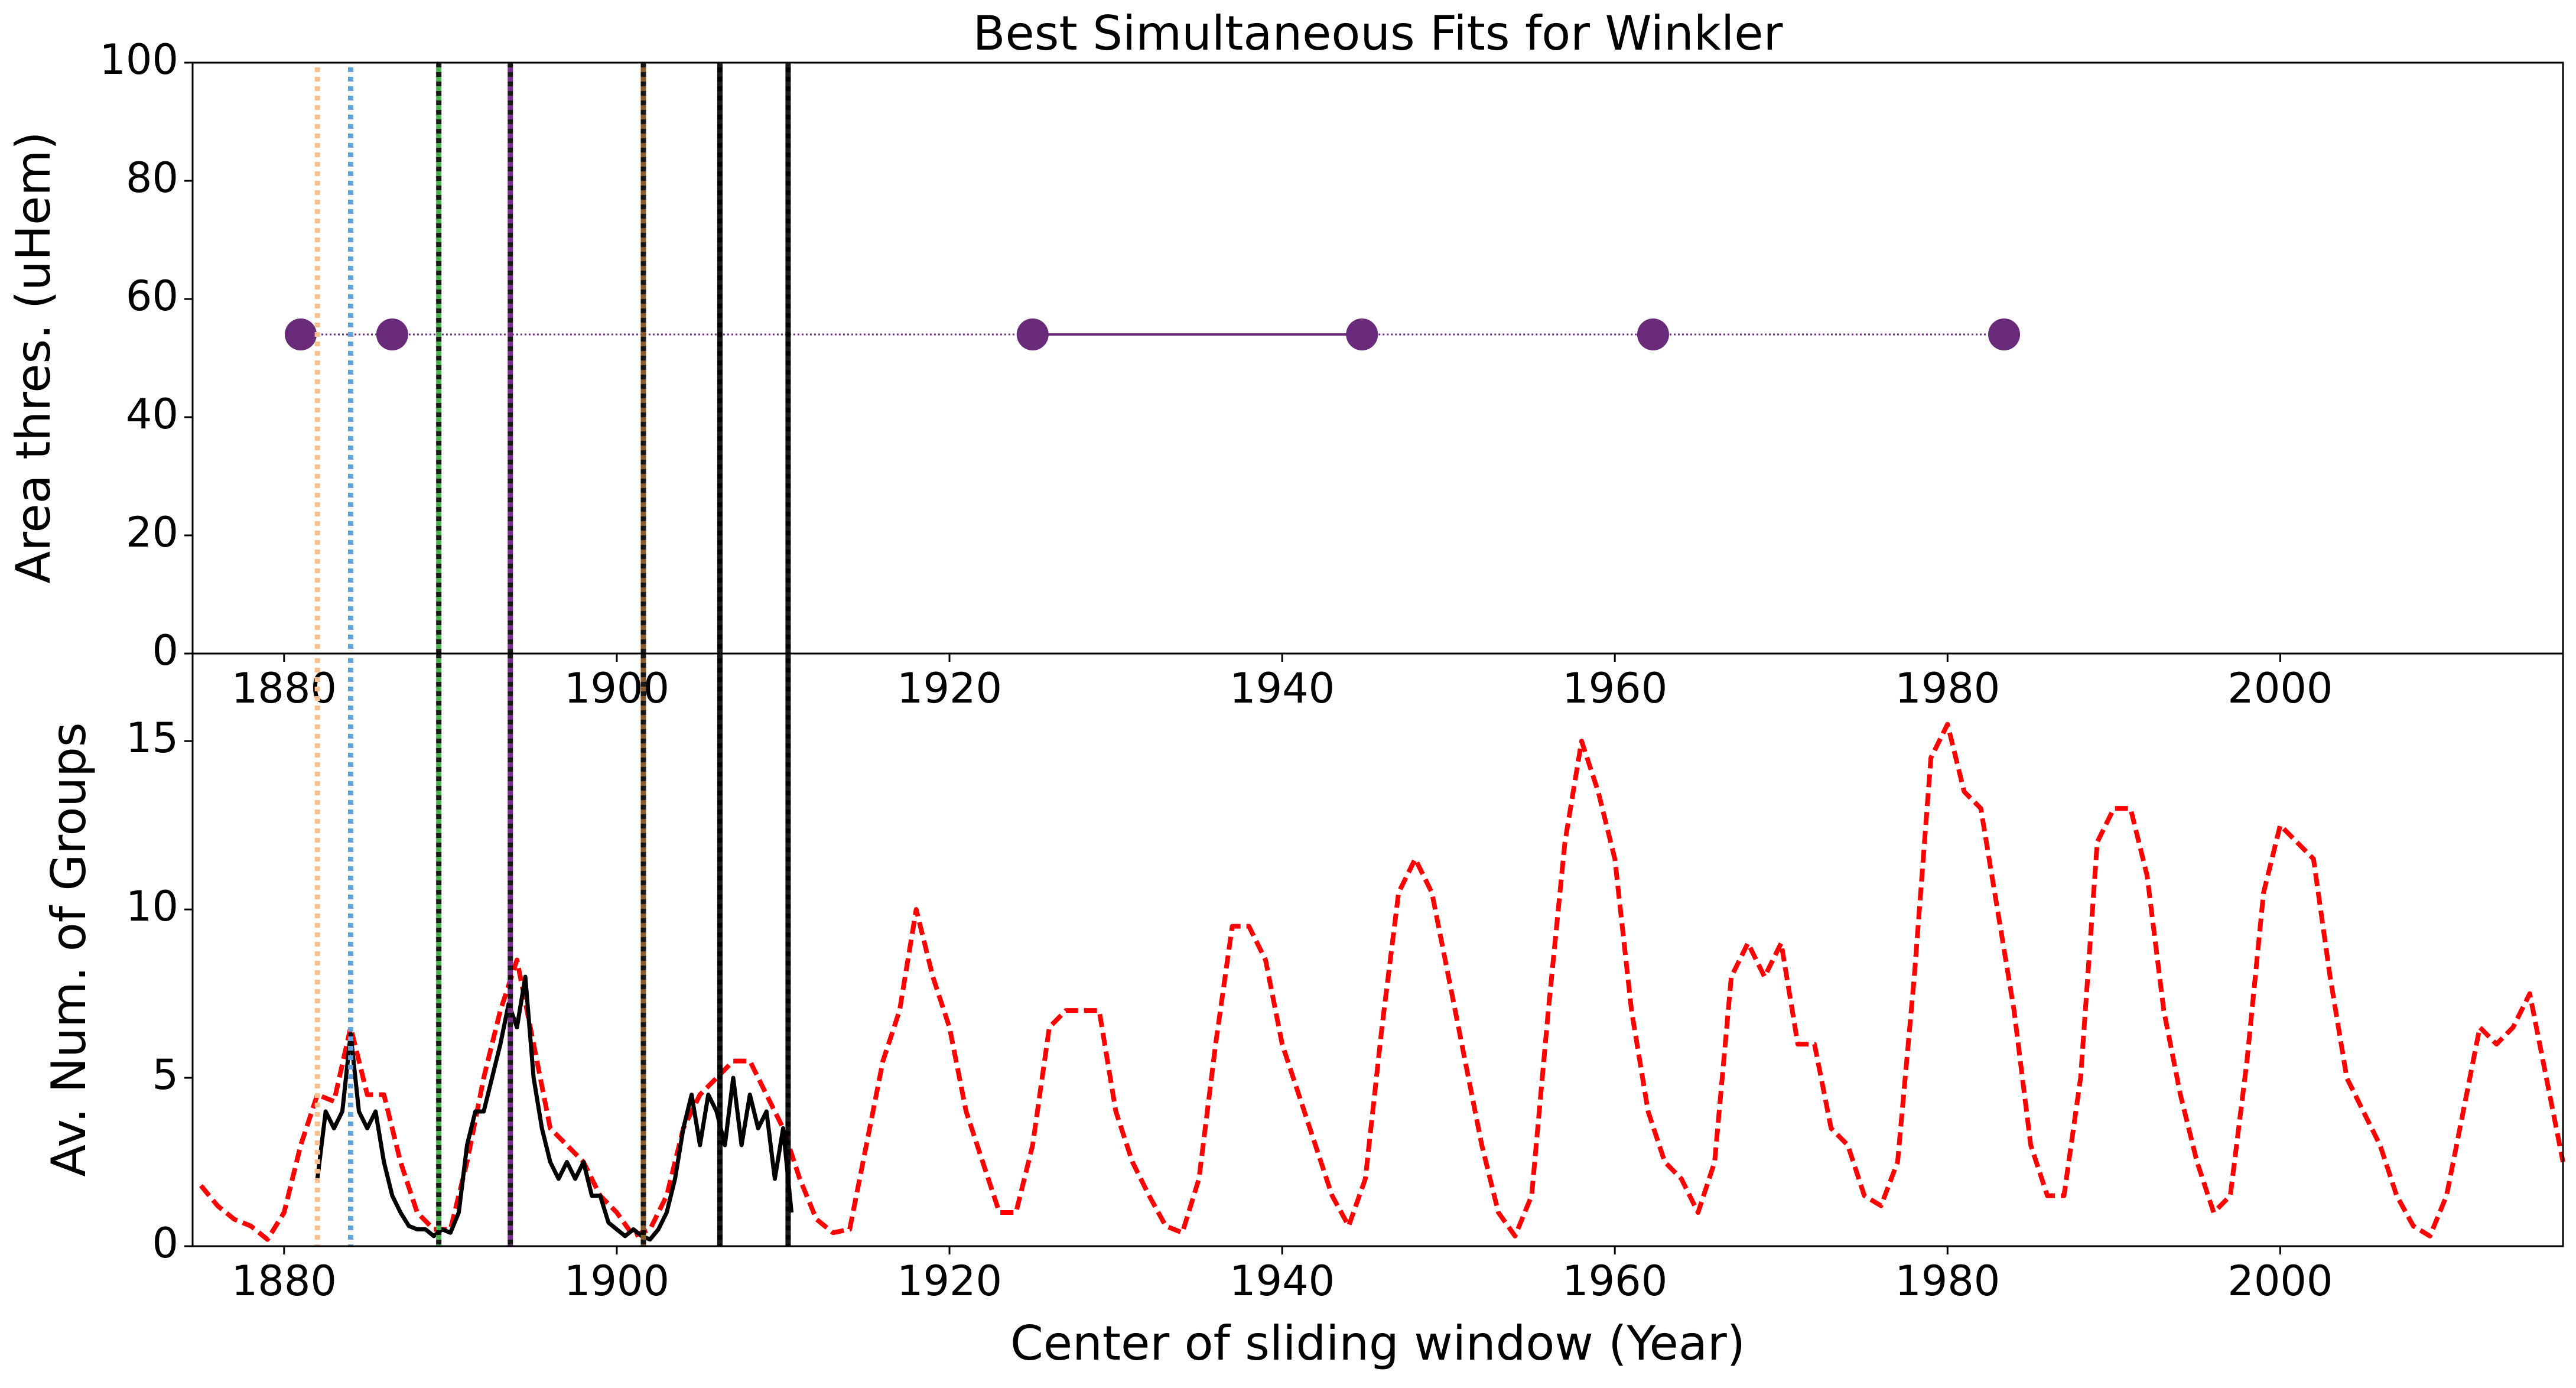 This screenshot has height=1388, width=2576. What do you see at coordinates (165, 1075) in the screenshot?
I see `y-tick-label: 5` at bounding box center [165, 1075].